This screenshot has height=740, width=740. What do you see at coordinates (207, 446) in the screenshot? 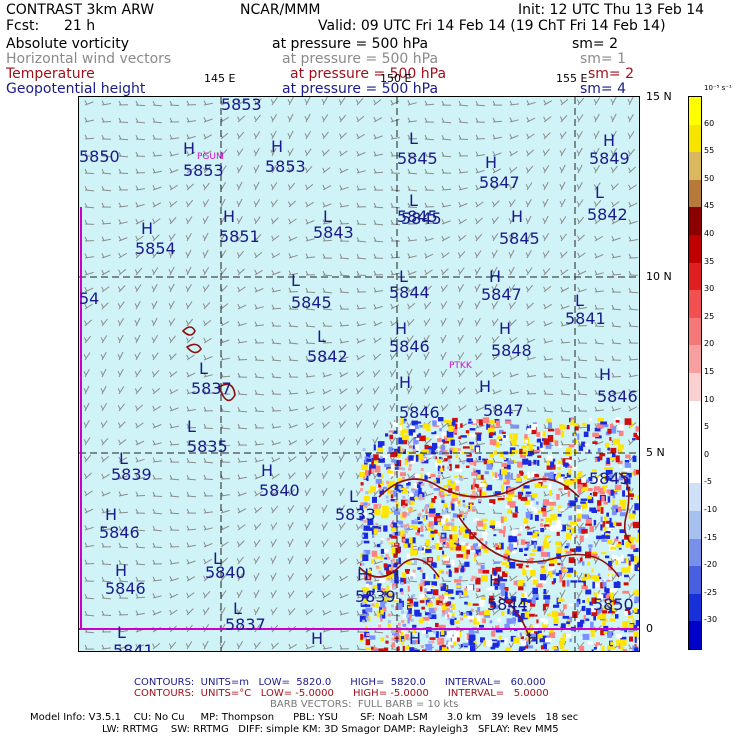
I see `height-value: 5835` at bounding box center [207, 446].